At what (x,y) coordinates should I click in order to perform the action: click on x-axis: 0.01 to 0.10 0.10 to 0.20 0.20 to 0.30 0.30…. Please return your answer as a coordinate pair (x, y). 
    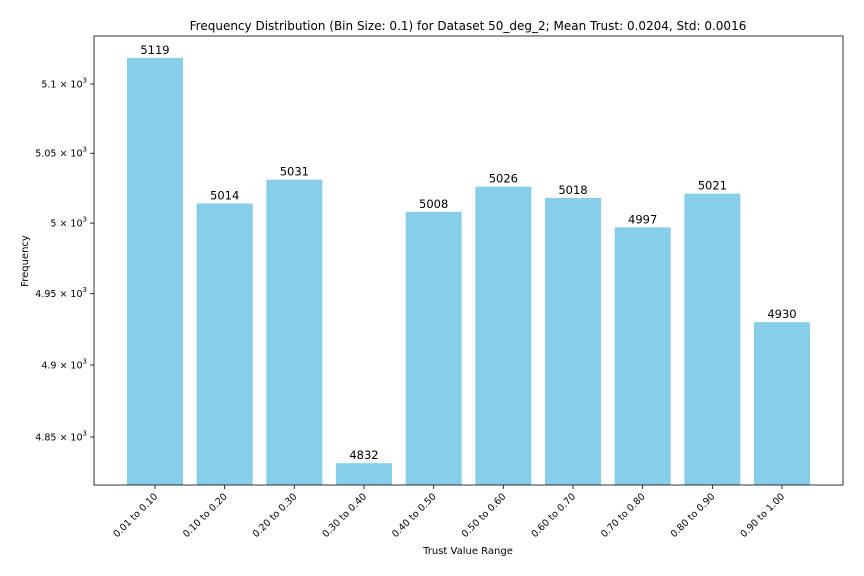
    Looking at the image, I should click on (449, 512).